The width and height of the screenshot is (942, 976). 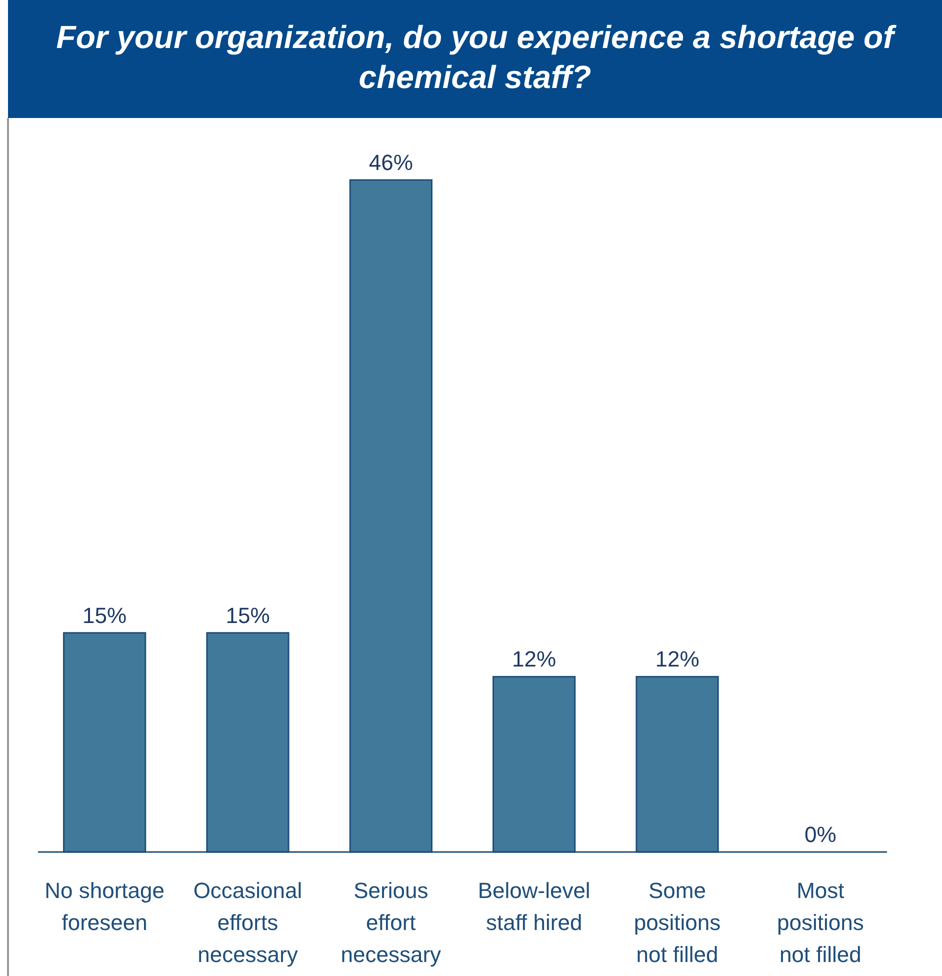 What do you see at coordinates (247, 922) in the screenshot?
I see `x-tick-label: Occasional efforts necessary` at bounding box center [247, 922].